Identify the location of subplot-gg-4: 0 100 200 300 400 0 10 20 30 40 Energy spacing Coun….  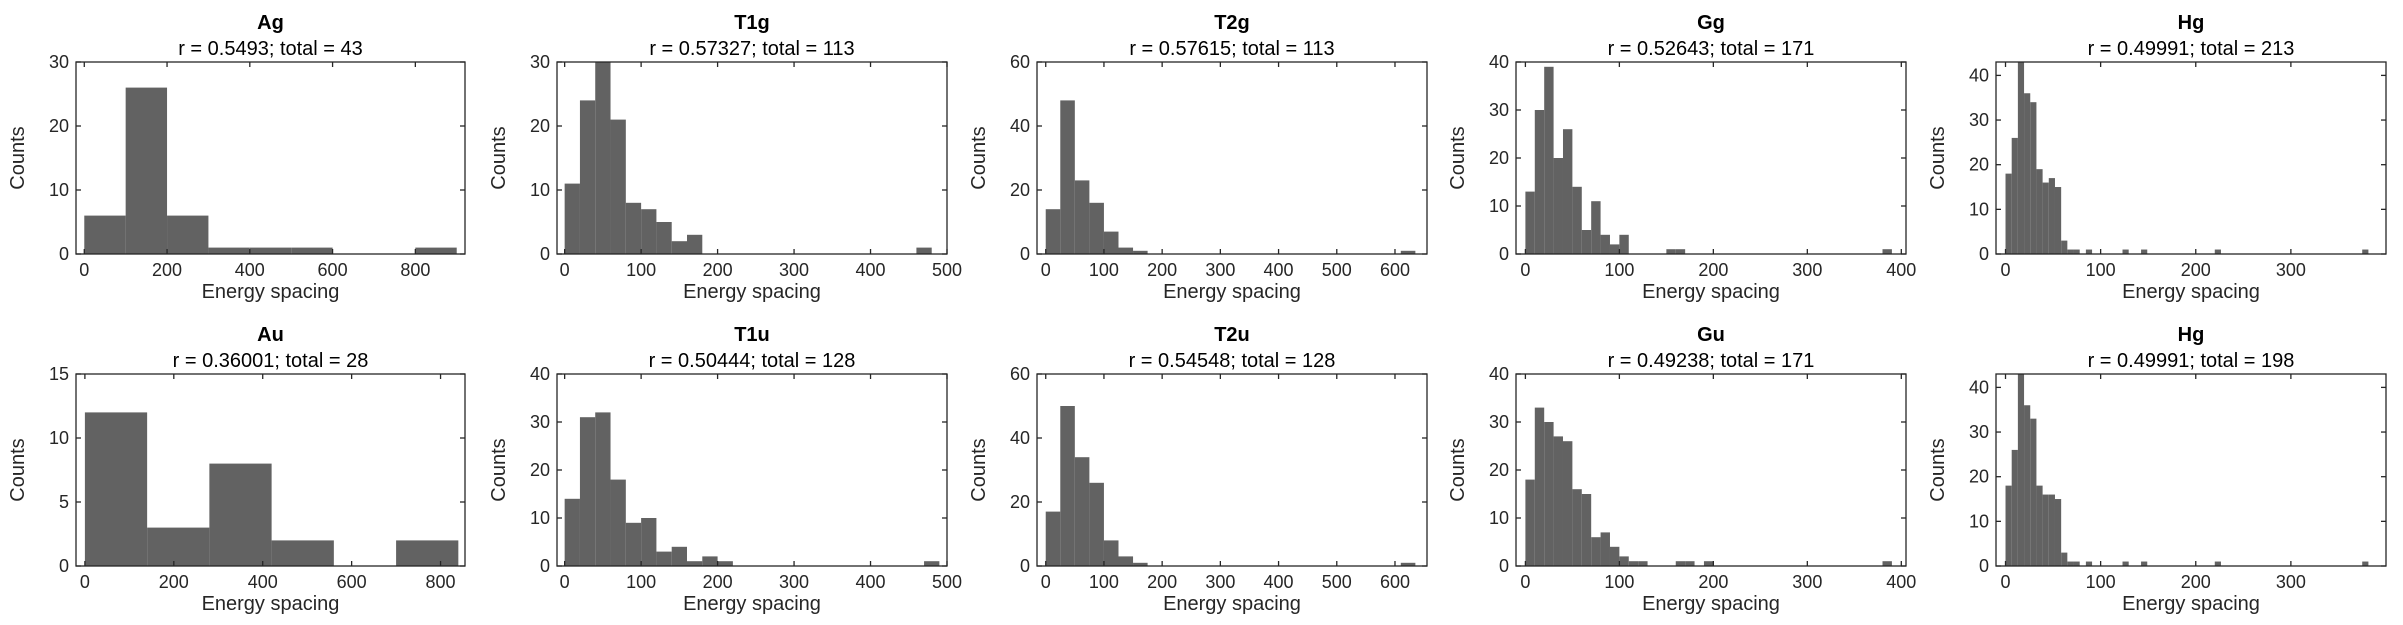
(1681, 157).